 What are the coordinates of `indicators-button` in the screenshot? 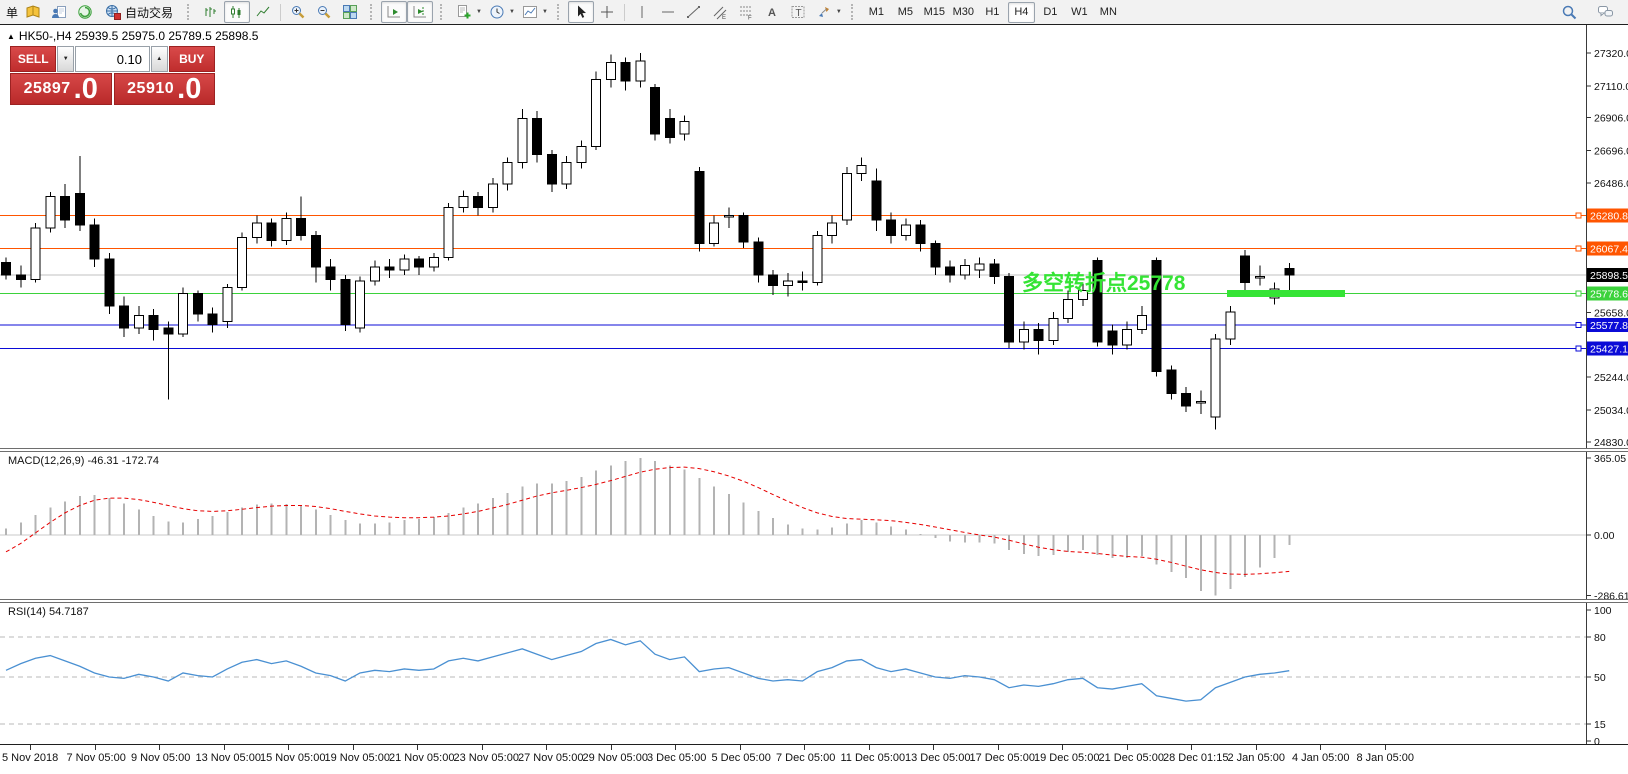 It's located at (464, 12).